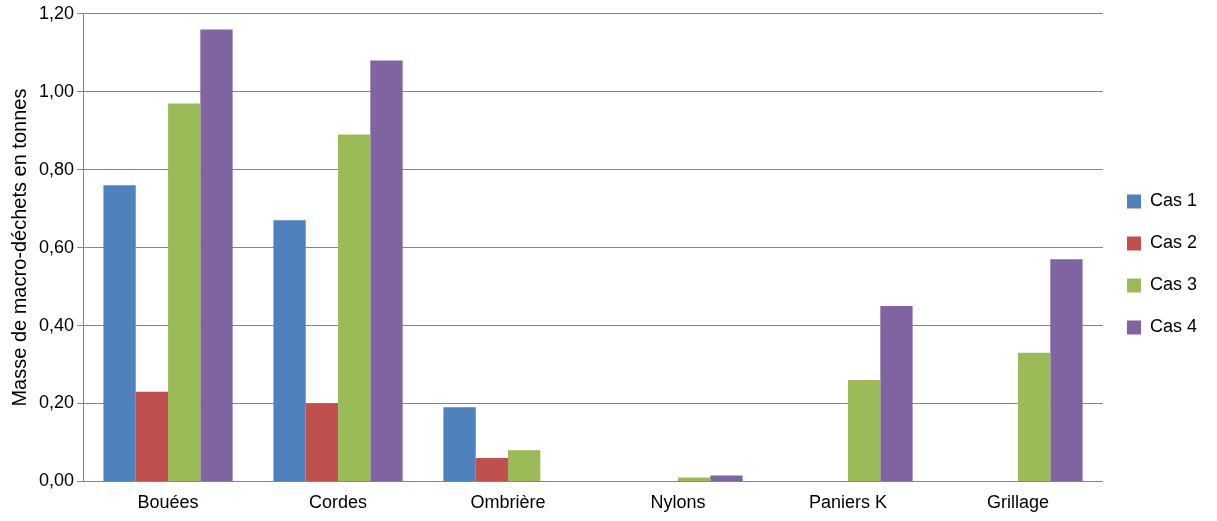 The height and width of the screenshot is (521, 1217). I want to click on x-tick-label: Grillage, so click(1017, 502).